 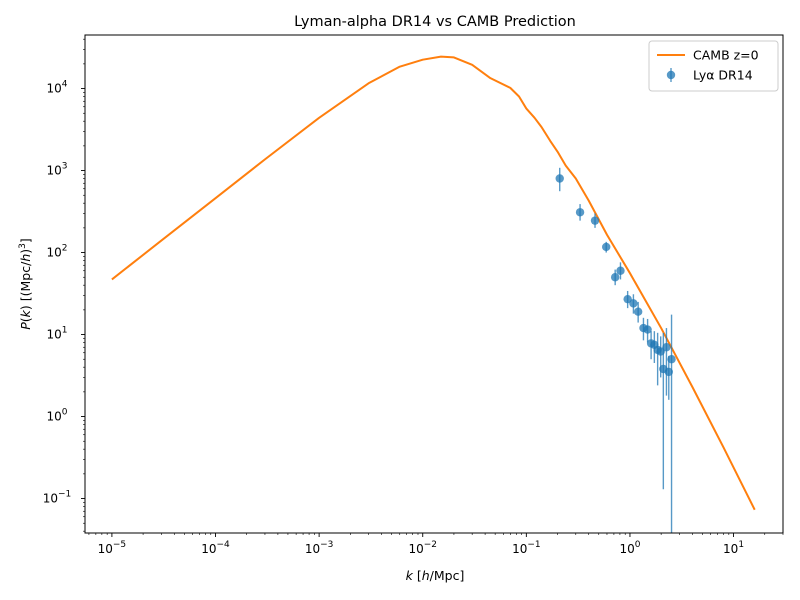 What do you see at coordinates (615, 350) in the screenshot?
I see `series-lya-dr14` at bounding box center [615, 350].